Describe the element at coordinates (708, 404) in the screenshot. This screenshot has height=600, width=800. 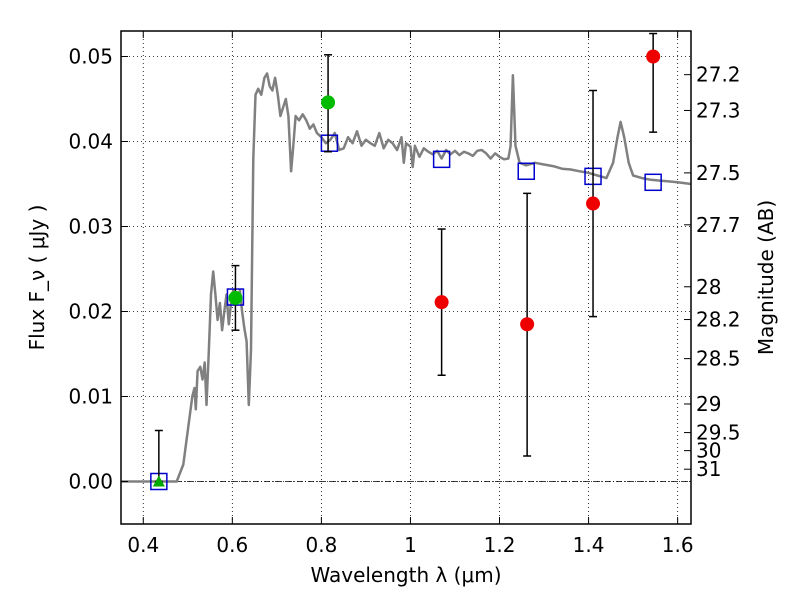
I see `right-tick-label: 29` at that location.